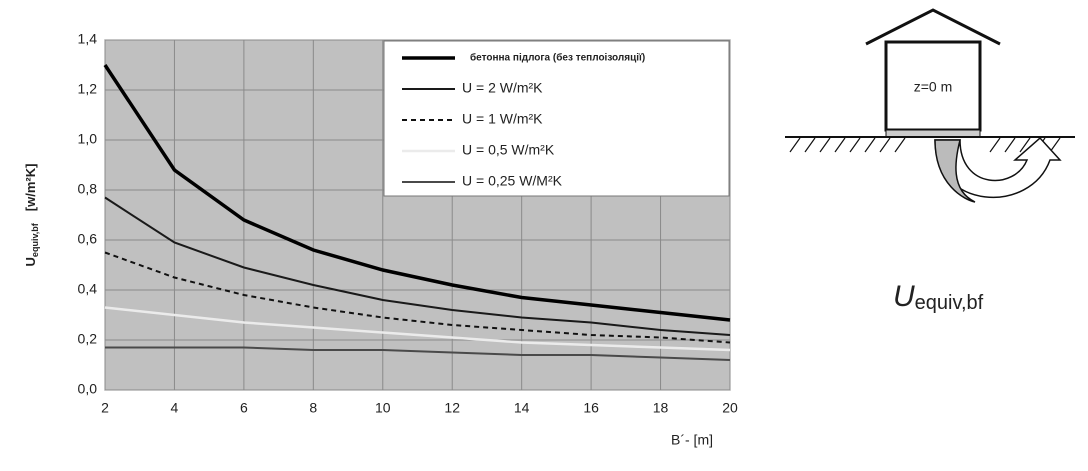 The width and height of the screenshot is (1088, 471). Describe the element at coordinates (88, 289) in the screenshot. I see `y-tick-label: 0,4` at that location.